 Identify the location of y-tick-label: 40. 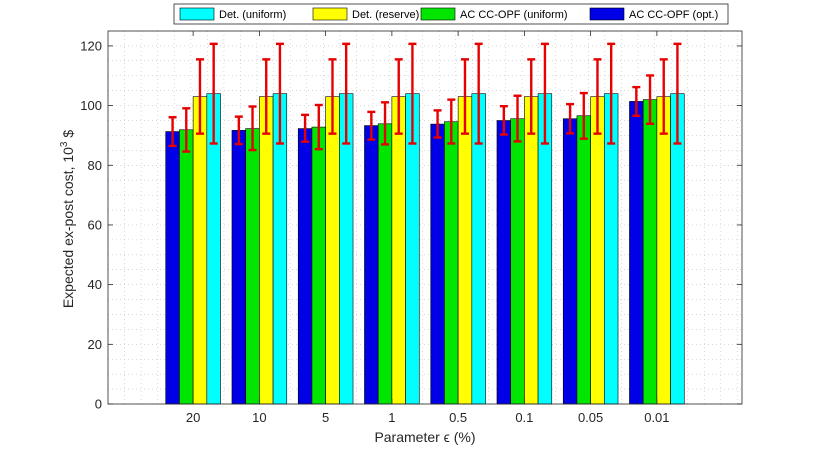
(95, 284).